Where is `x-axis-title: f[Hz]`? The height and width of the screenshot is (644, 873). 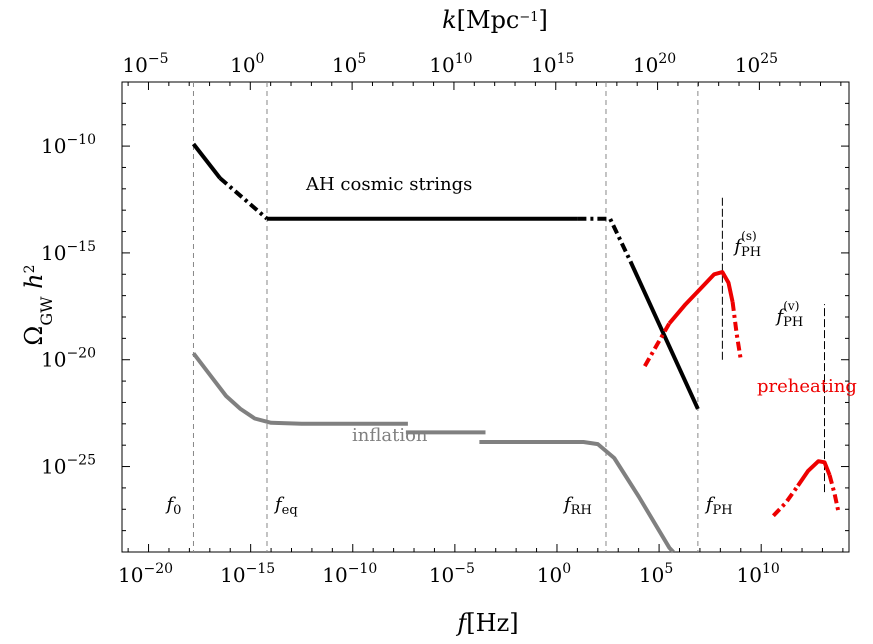
x-axis-title: f[Hz] is located at coordinates (486, 623).